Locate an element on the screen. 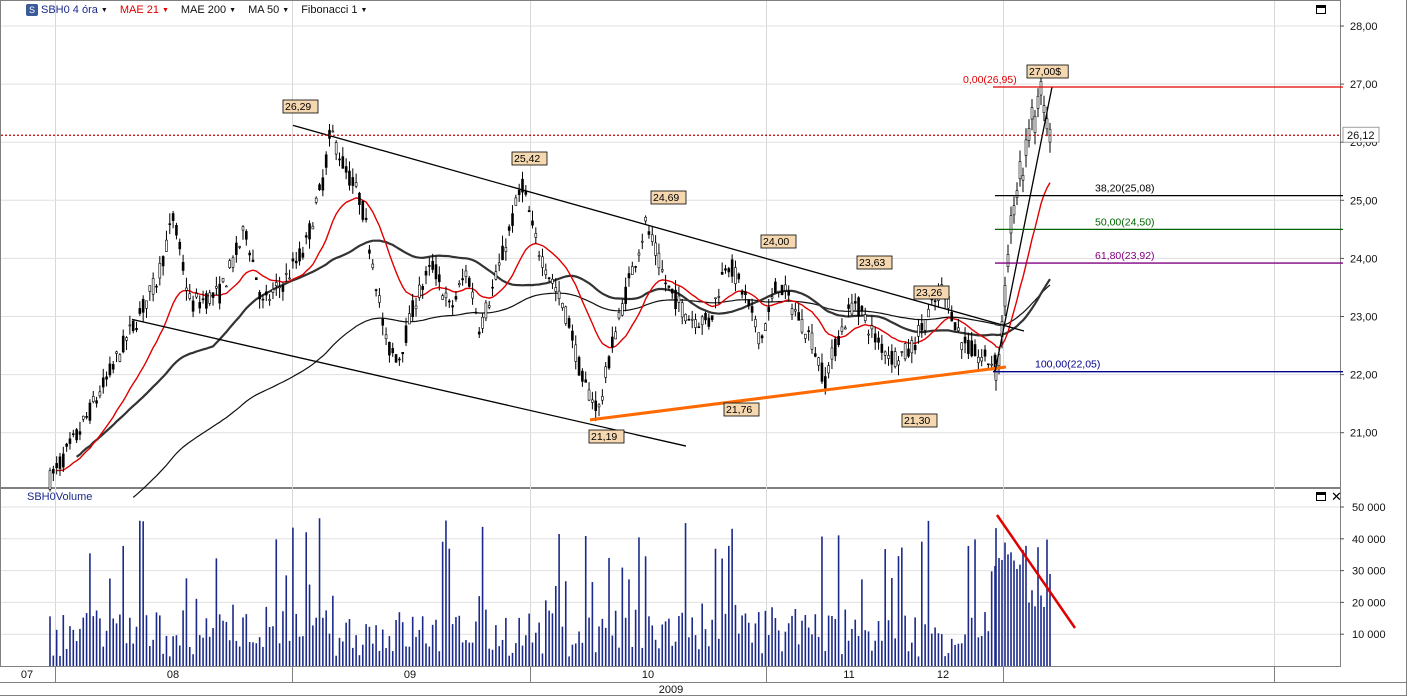 The image size is (1407, 696). fibonacci-selector: Fibonacci 1 ▼ is located at coordinates (334, 10).